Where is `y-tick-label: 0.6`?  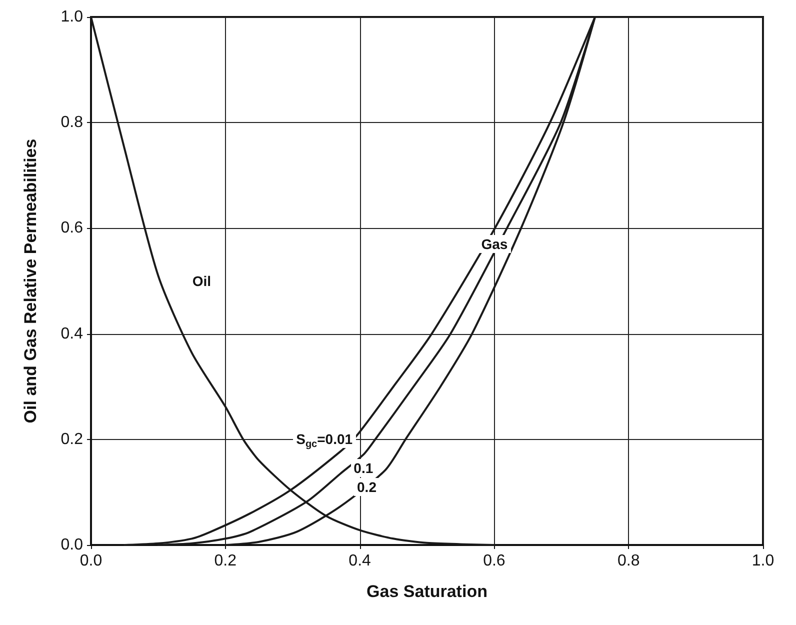 y-tick-label: 0.6 is located at coordinates (72, 228).